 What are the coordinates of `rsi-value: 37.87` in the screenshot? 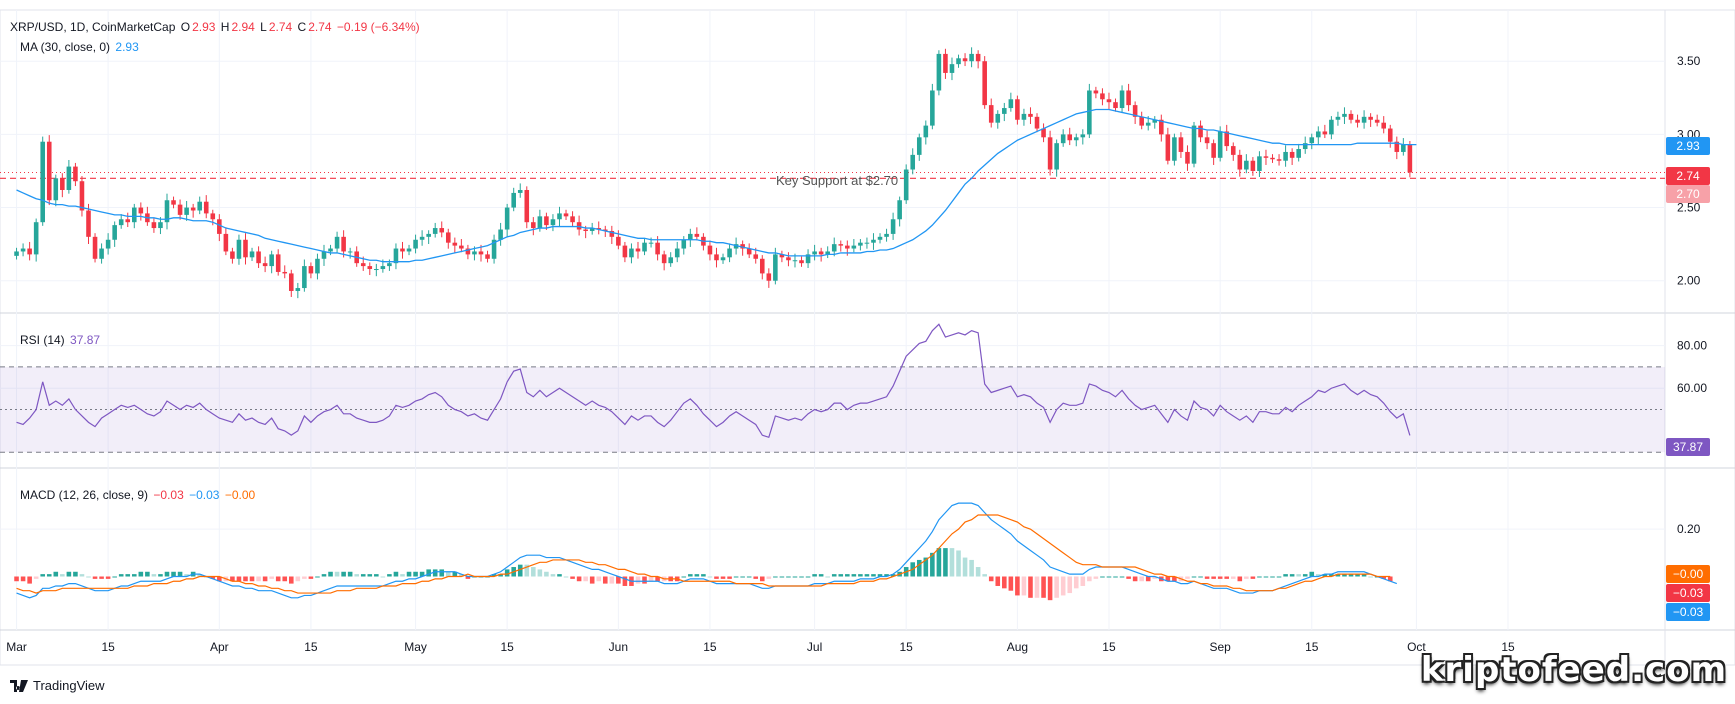 It's located at (85, 340).